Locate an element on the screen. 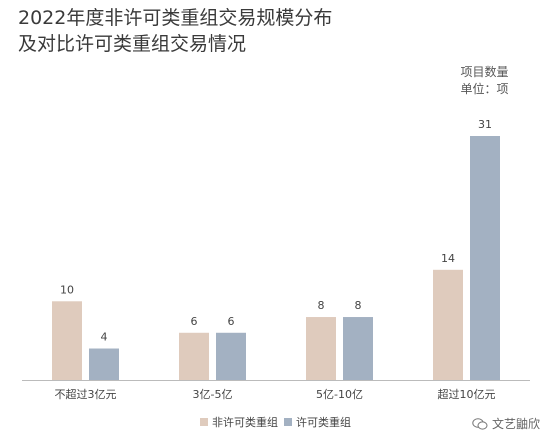 The height and width of the screenshot is (440, 550). chart-title-line-1: 2022年度非许可类重组交易规模分布 is located at coordinates (175, 18).